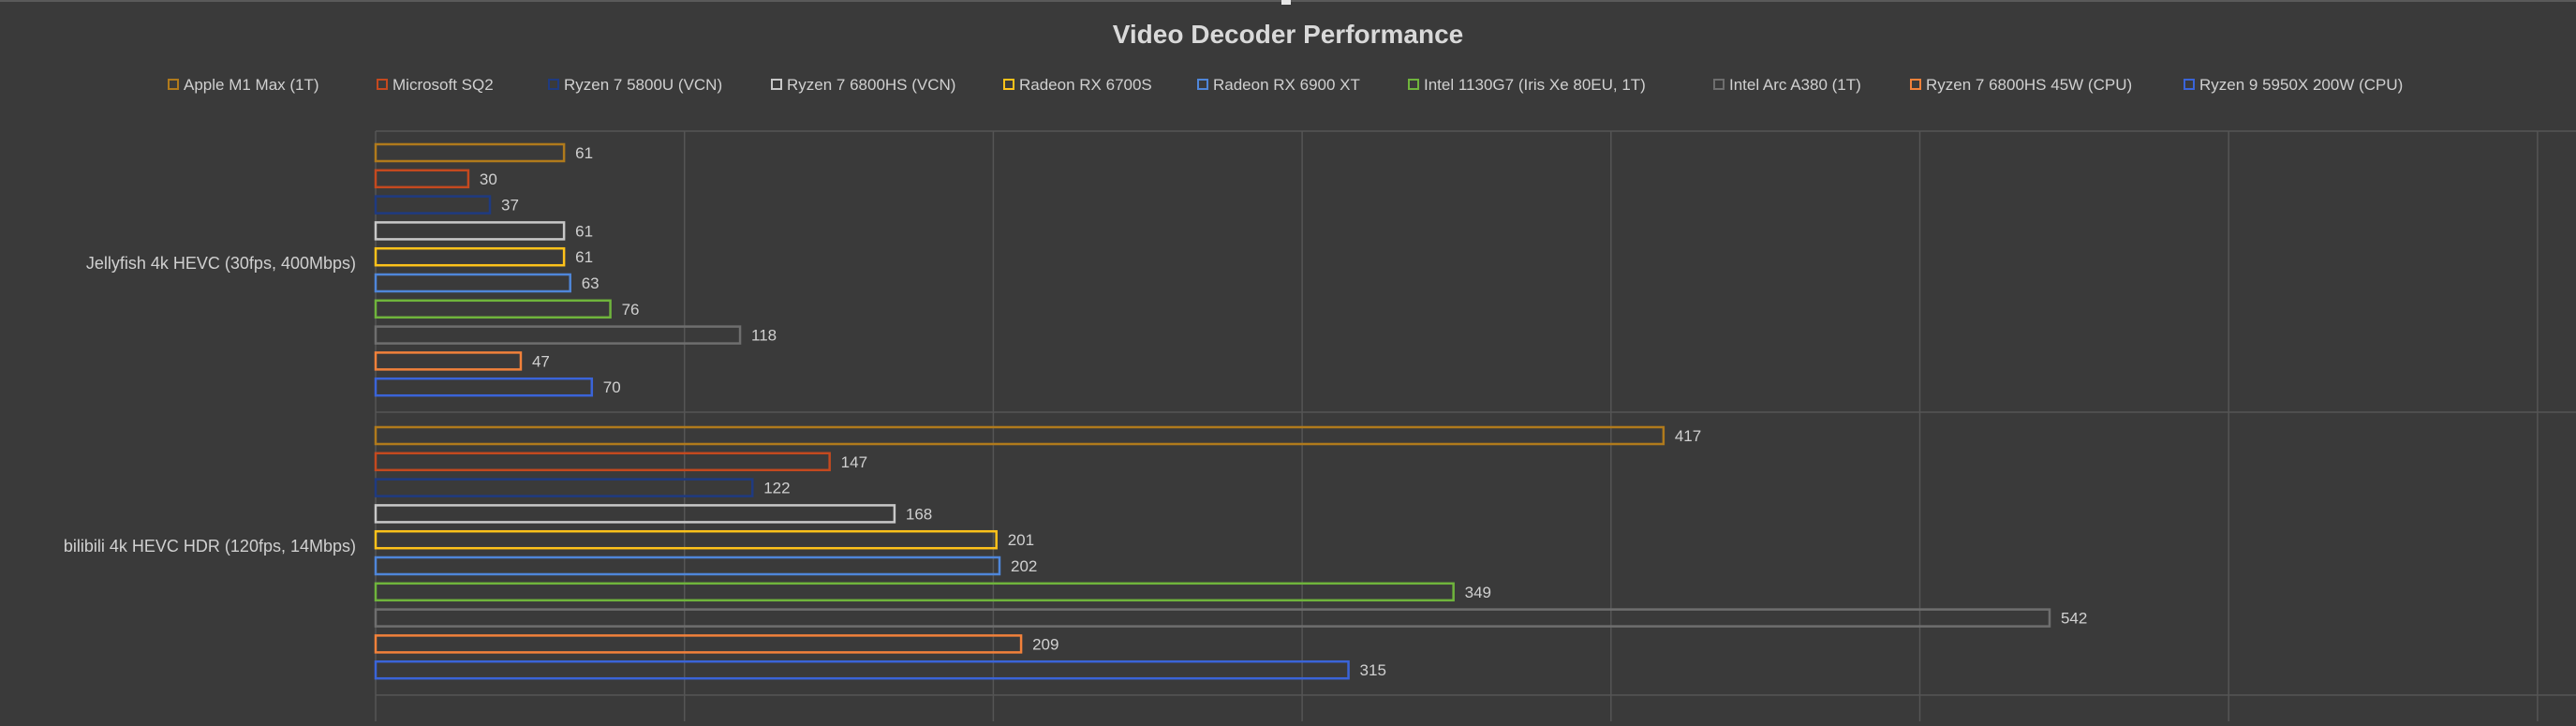 The width and height of the screenshot is (2576, 726). What do you see at coordinates (489, 179) in the screenshot?
I see `data-label: 30` at bounding box center [489, 179].